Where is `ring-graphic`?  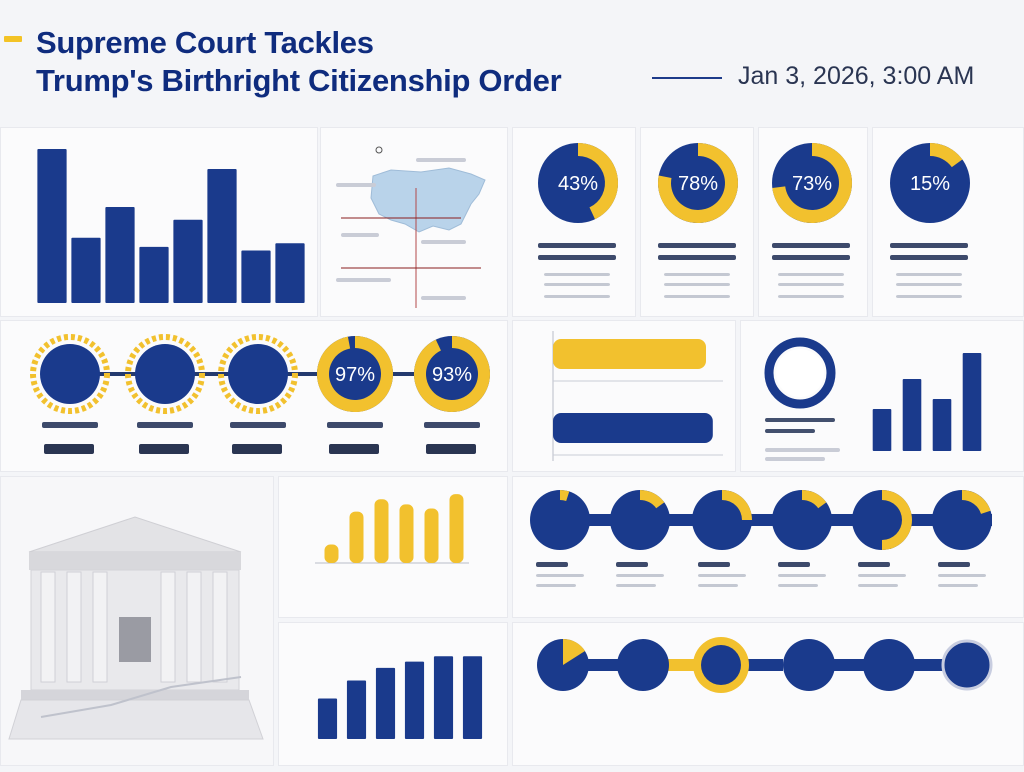 ring-graphic is located at coordinates (800, 373).